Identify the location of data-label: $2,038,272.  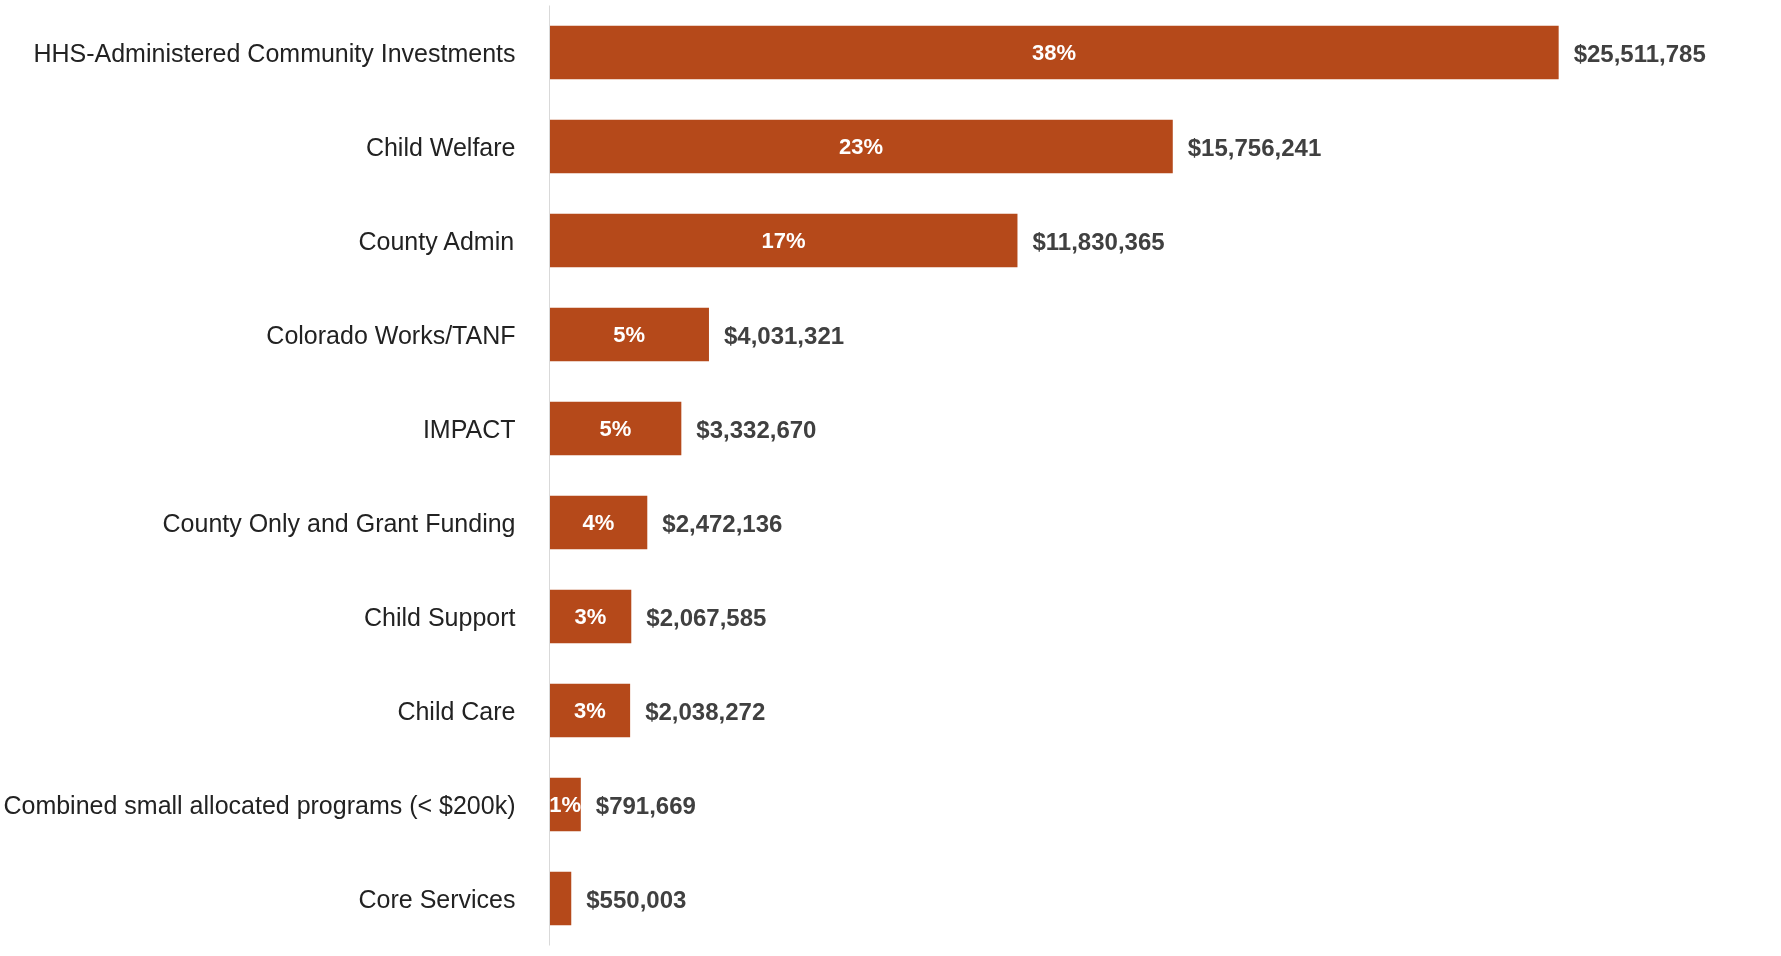
(705, 711).